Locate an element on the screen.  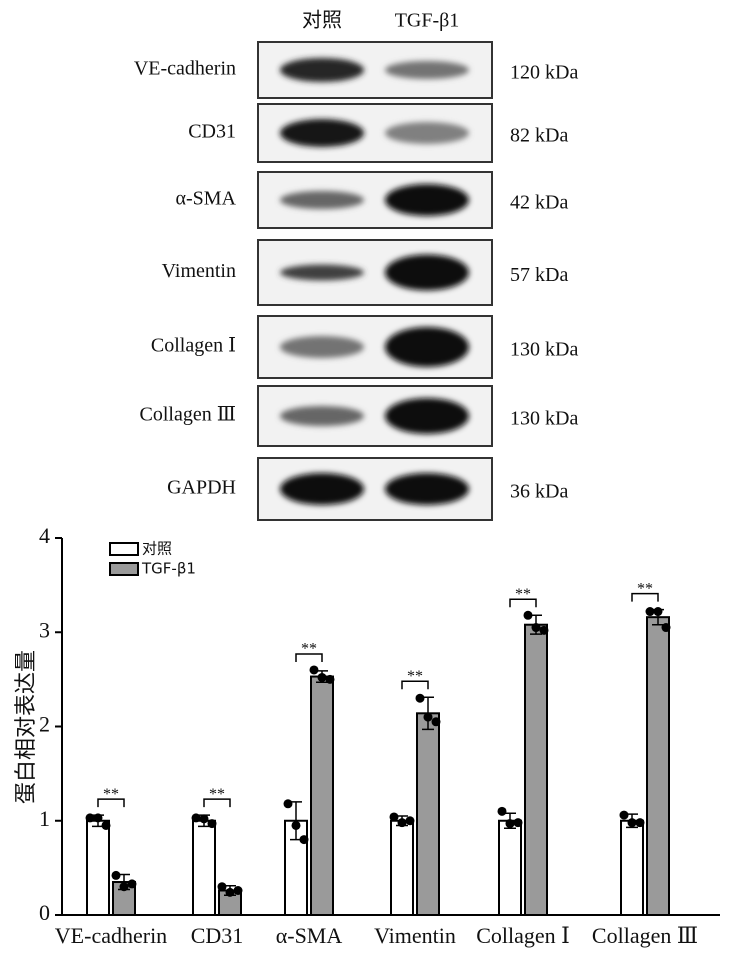
y-tick-label: 1 is located at coordinates (44, 818).